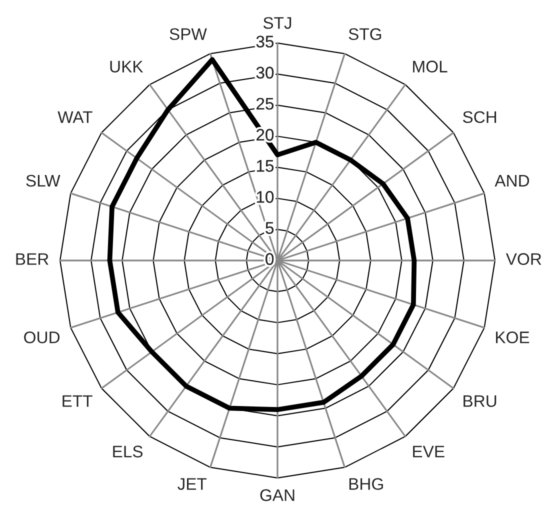 The width and height of the screenshot is (555, 521). Describe the element at coordinates (428, 452) in the screenshot. I see `spoke-label: EVE` at that location.